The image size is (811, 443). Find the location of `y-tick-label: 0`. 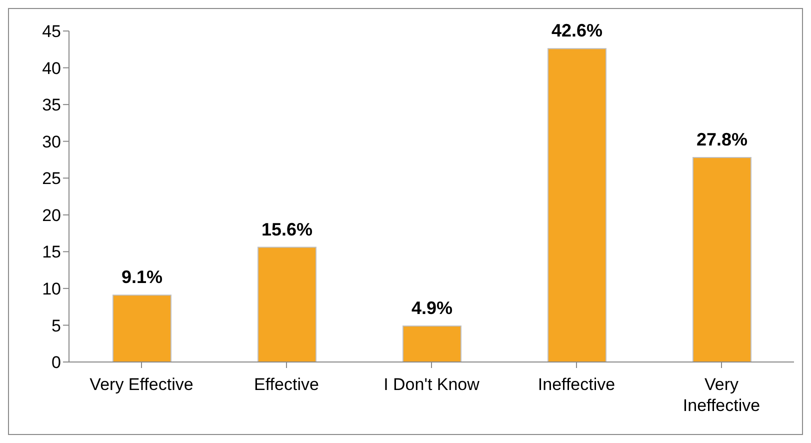

y-tick-label: 0 is located at coordinates (56, 362).